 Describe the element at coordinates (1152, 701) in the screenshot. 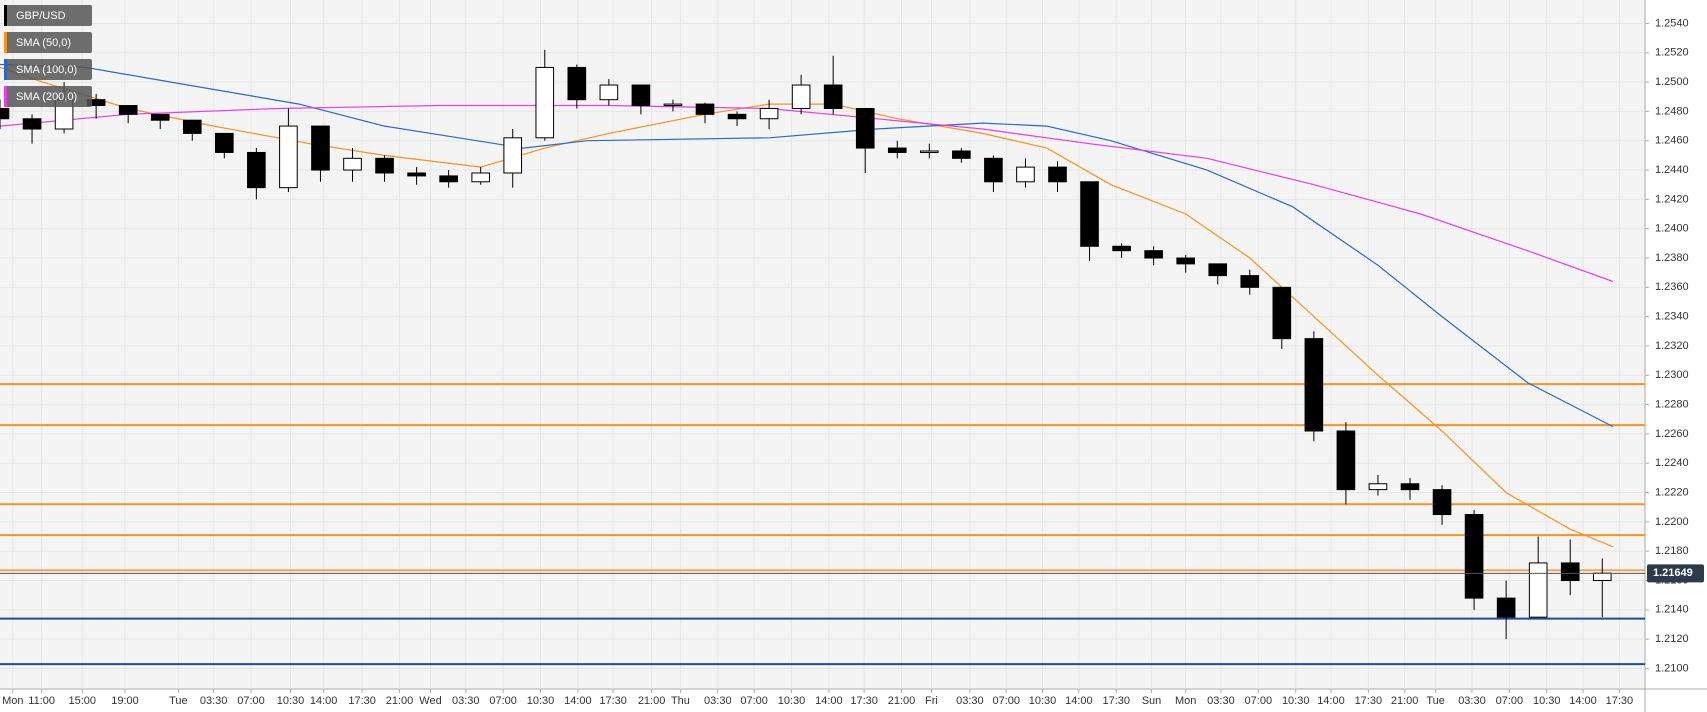

I see `x-tick-label: Sun` at that location.